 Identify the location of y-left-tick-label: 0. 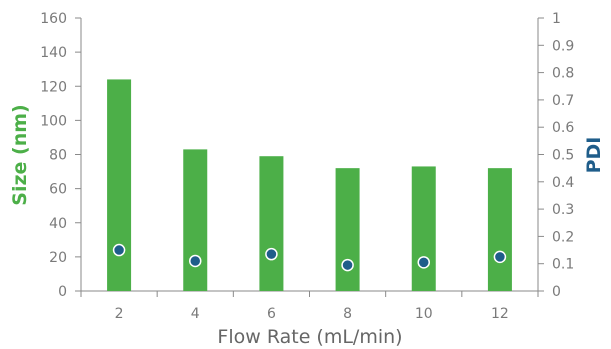
(62, 292).